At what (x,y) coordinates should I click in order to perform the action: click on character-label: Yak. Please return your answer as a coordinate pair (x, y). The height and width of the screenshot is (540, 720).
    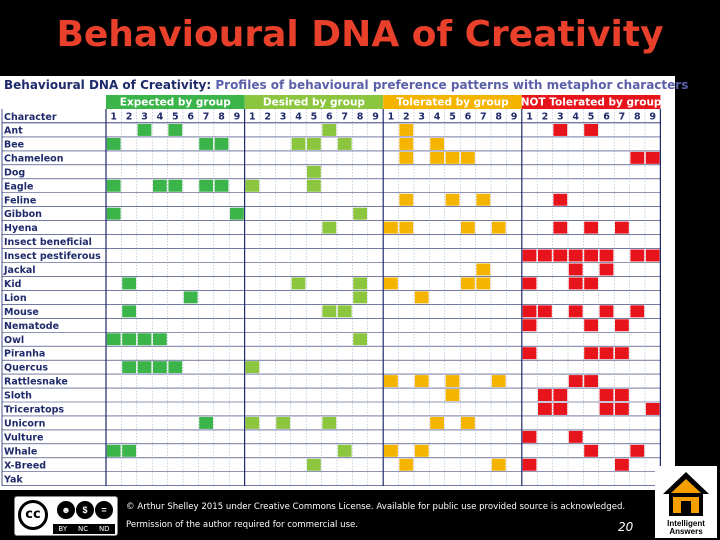
    Looking at the image, I should click on (13, 479).